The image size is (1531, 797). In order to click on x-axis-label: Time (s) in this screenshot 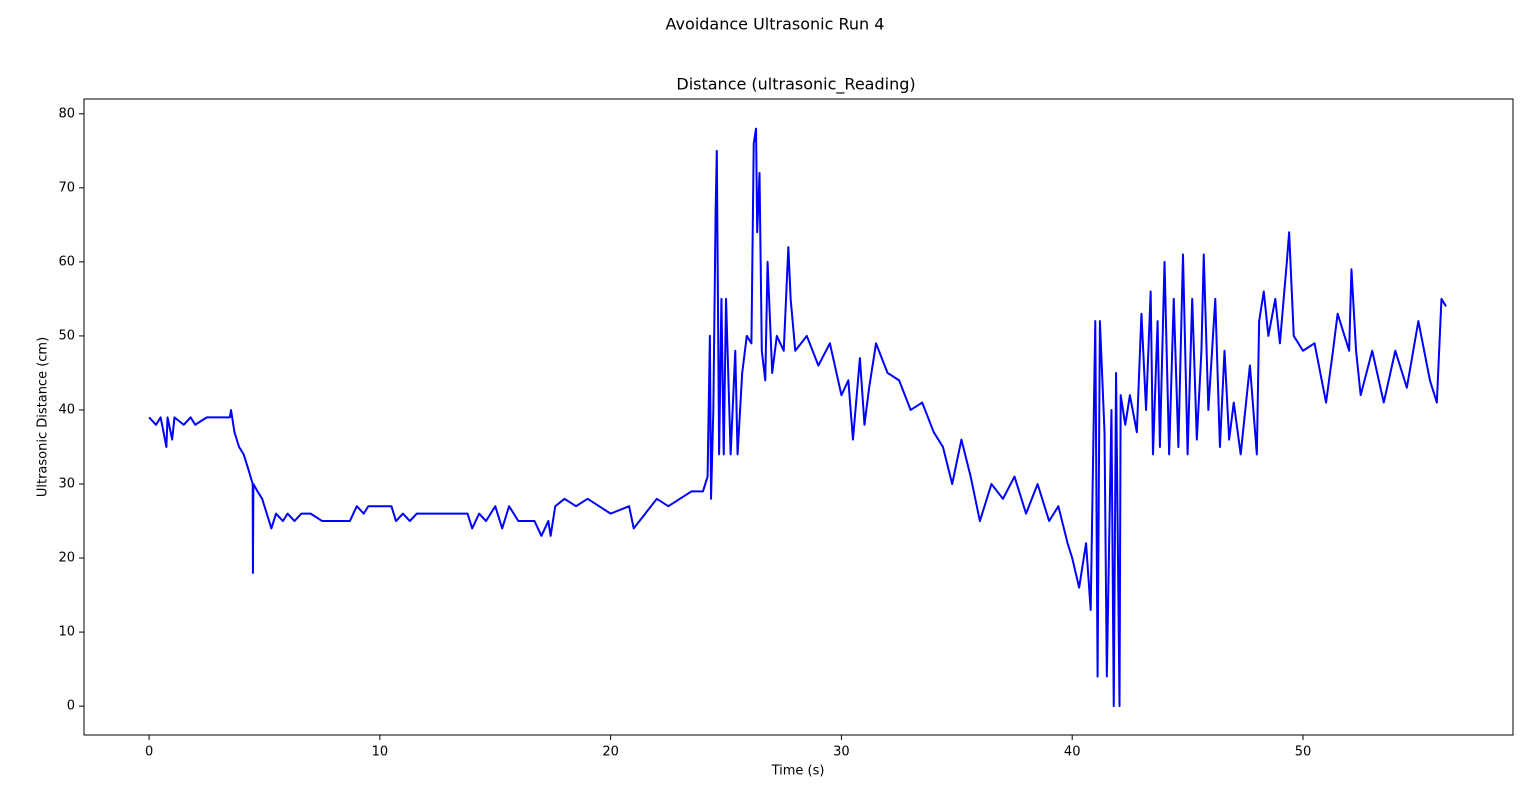, I will do `click(798, 771)`.